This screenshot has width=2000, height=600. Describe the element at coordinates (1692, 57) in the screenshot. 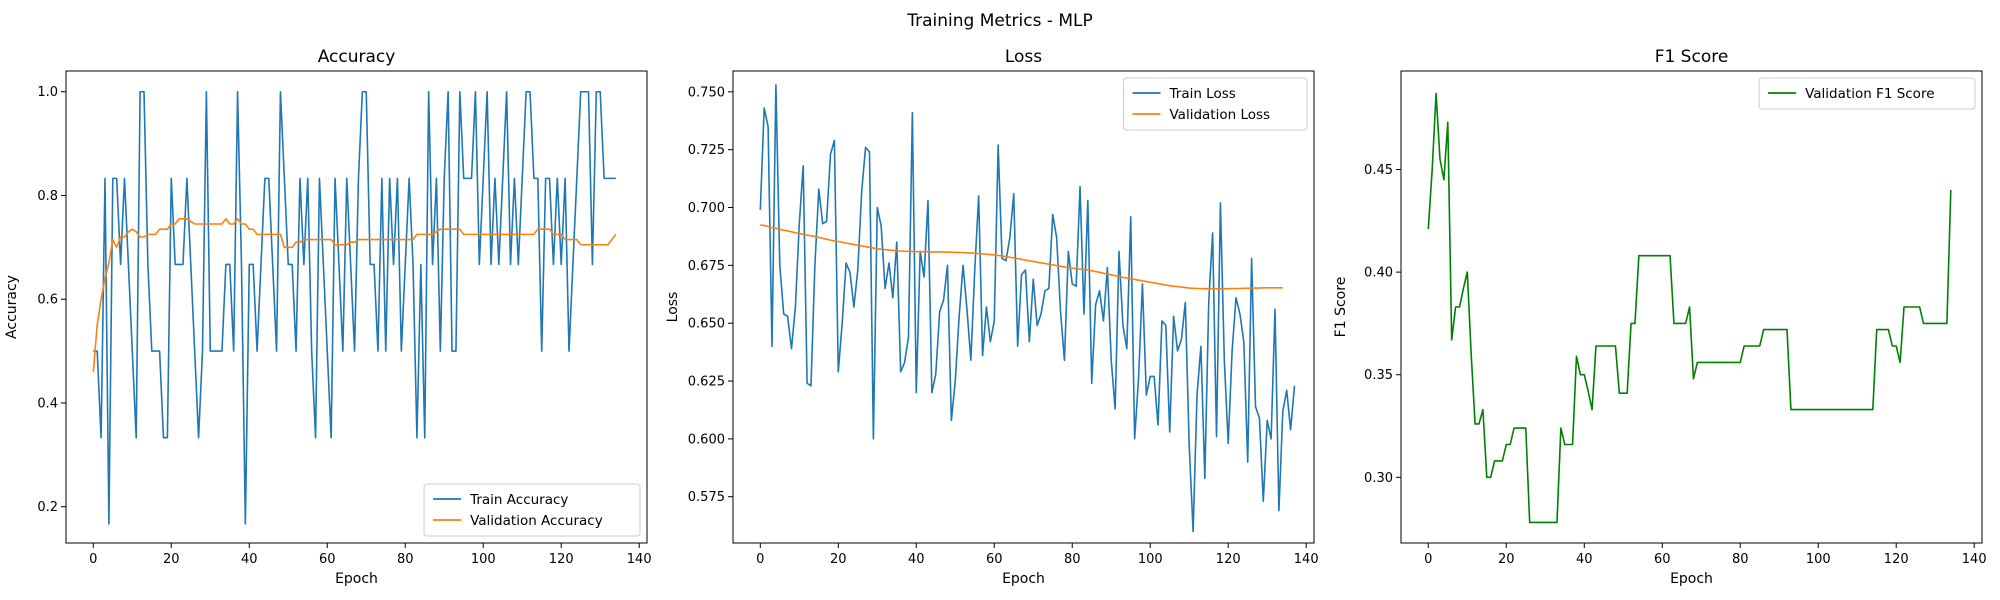

I see `plot-title: F1 Score` at that location.